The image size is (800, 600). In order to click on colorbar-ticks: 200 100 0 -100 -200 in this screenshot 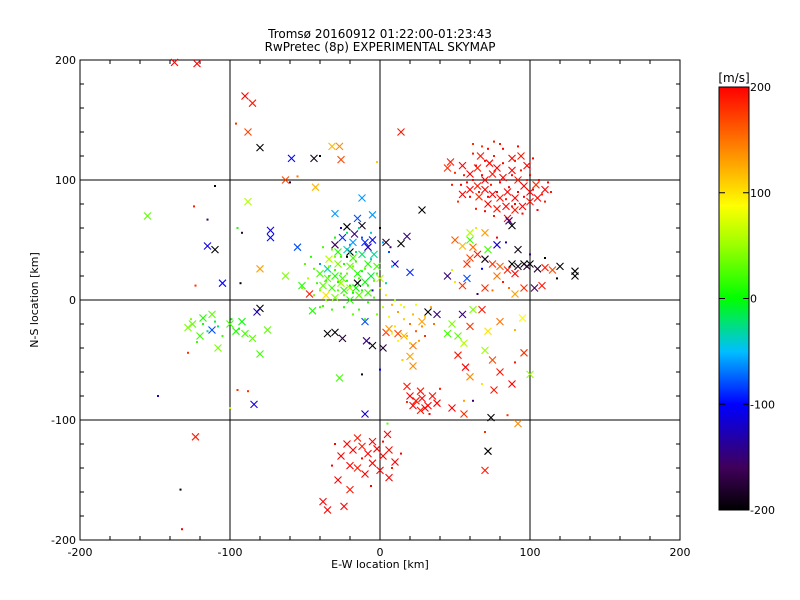, I will do `click(747, 299)`.